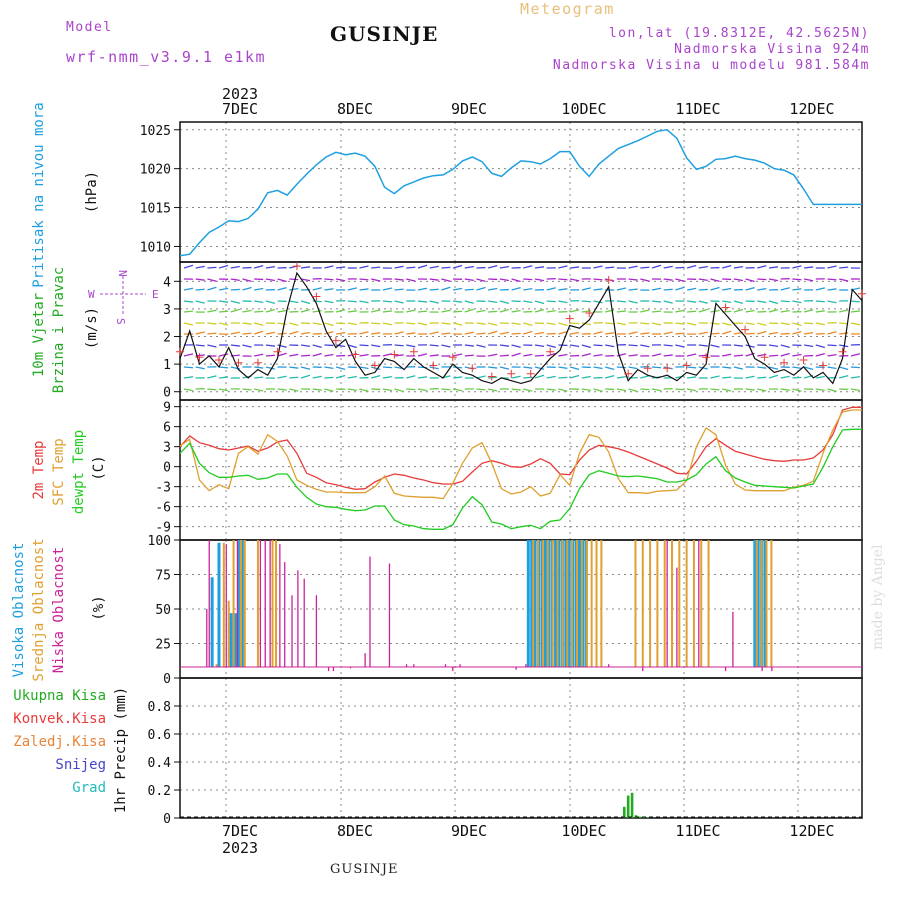 This screenshot has width=900, height=900. What do you see at coordinates (159, 791) in the screenshot?
I see `tick-label-y: 0.2` at bounding box center [159, 791].